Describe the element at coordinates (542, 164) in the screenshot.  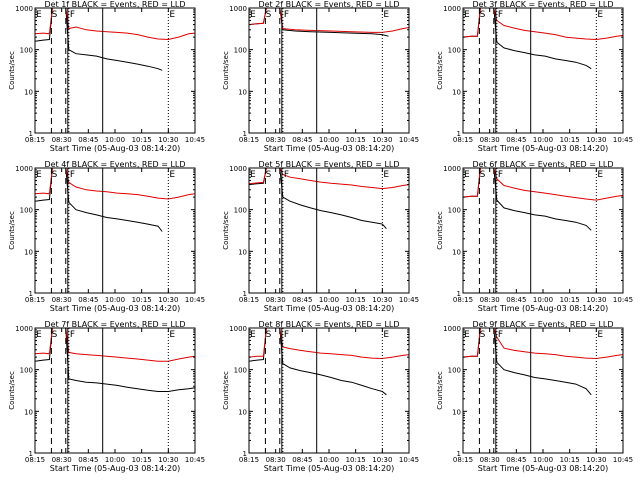
I see `panel-title: Det 6f BLACK = Events, RED = LLD` at that location.